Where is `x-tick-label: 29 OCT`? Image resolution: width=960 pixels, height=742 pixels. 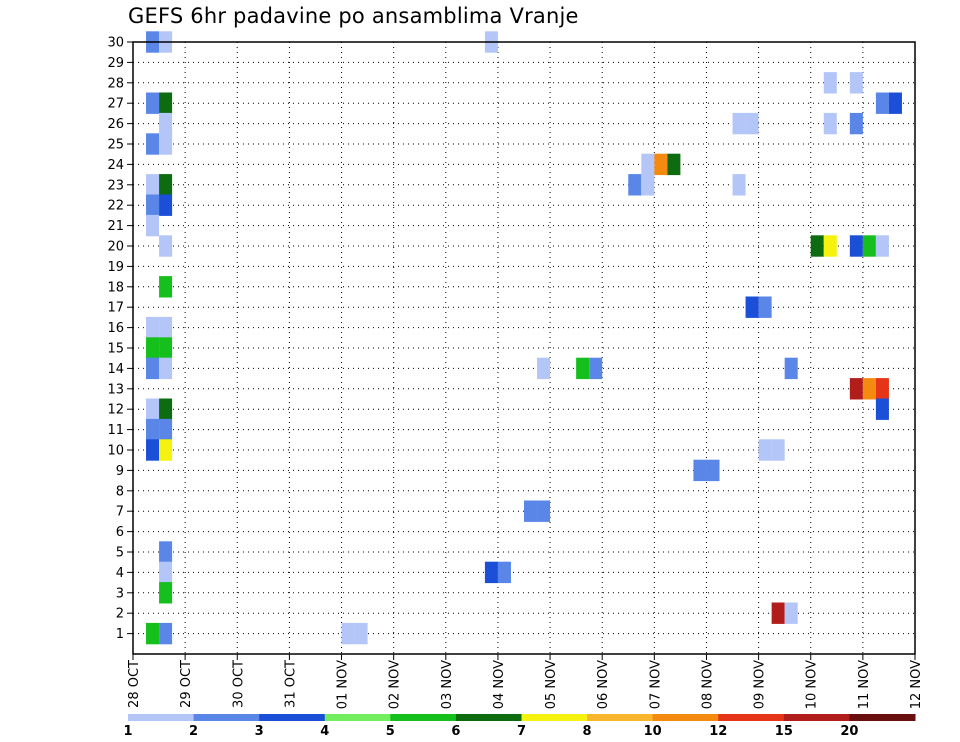
x-tick-label: 29 OCT is located at coordinates (186, 684).